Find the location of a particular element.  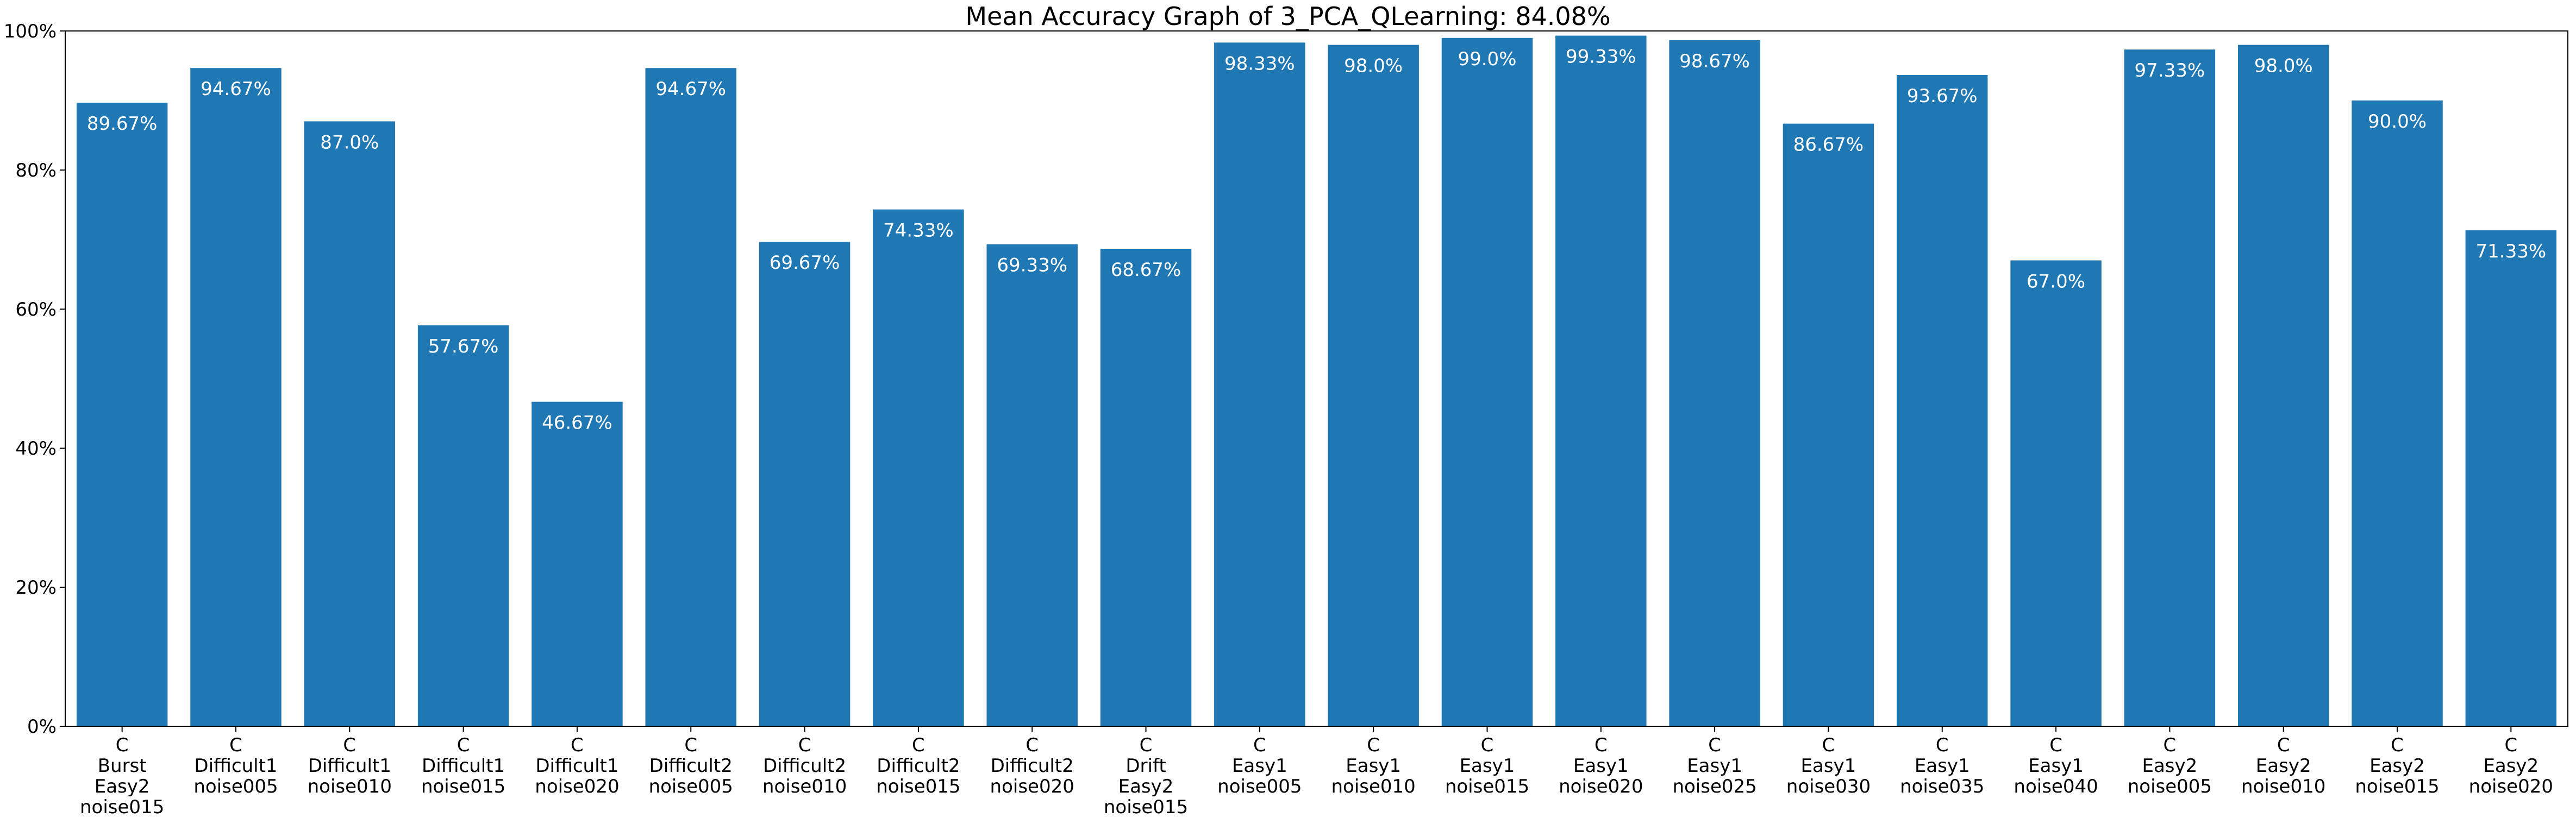

x-tick-label: C Difficult1 noise010 is located at coordinates (350, 766).